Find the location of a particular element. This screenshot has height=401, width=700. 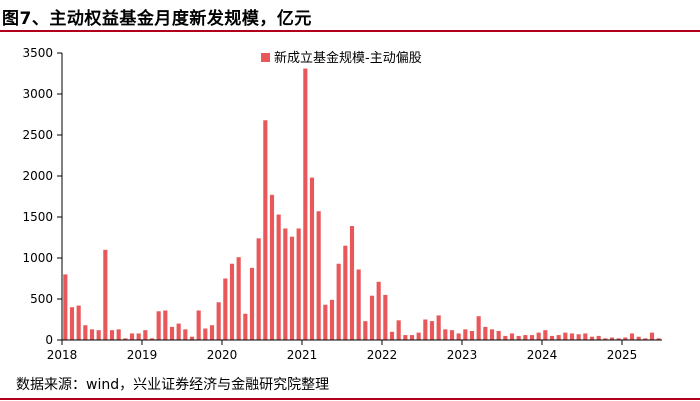

y-tick-label: 2000 is located at coordinates (37, 176).